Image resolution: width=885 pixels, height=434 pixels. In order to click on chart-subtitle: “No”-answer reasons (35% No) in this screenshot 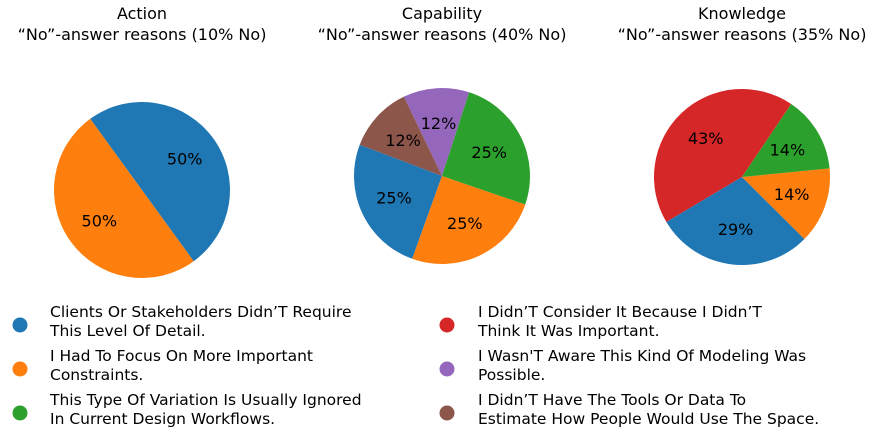, I will do `click(742, 34)`.